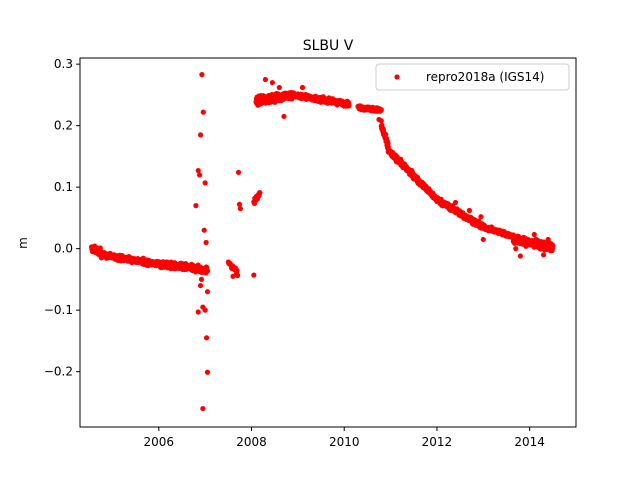  Describe the element at coordinates (58, 372) in the screenshot. I see `y-tick-label: −0.2` at that location.